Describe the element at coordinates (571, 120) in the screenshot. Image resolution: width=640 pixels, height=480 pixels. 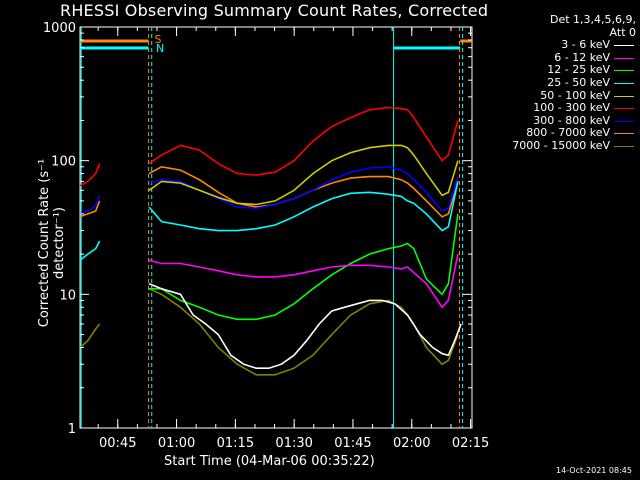
I see `legend-label: 300 - 800 keV` at that location.